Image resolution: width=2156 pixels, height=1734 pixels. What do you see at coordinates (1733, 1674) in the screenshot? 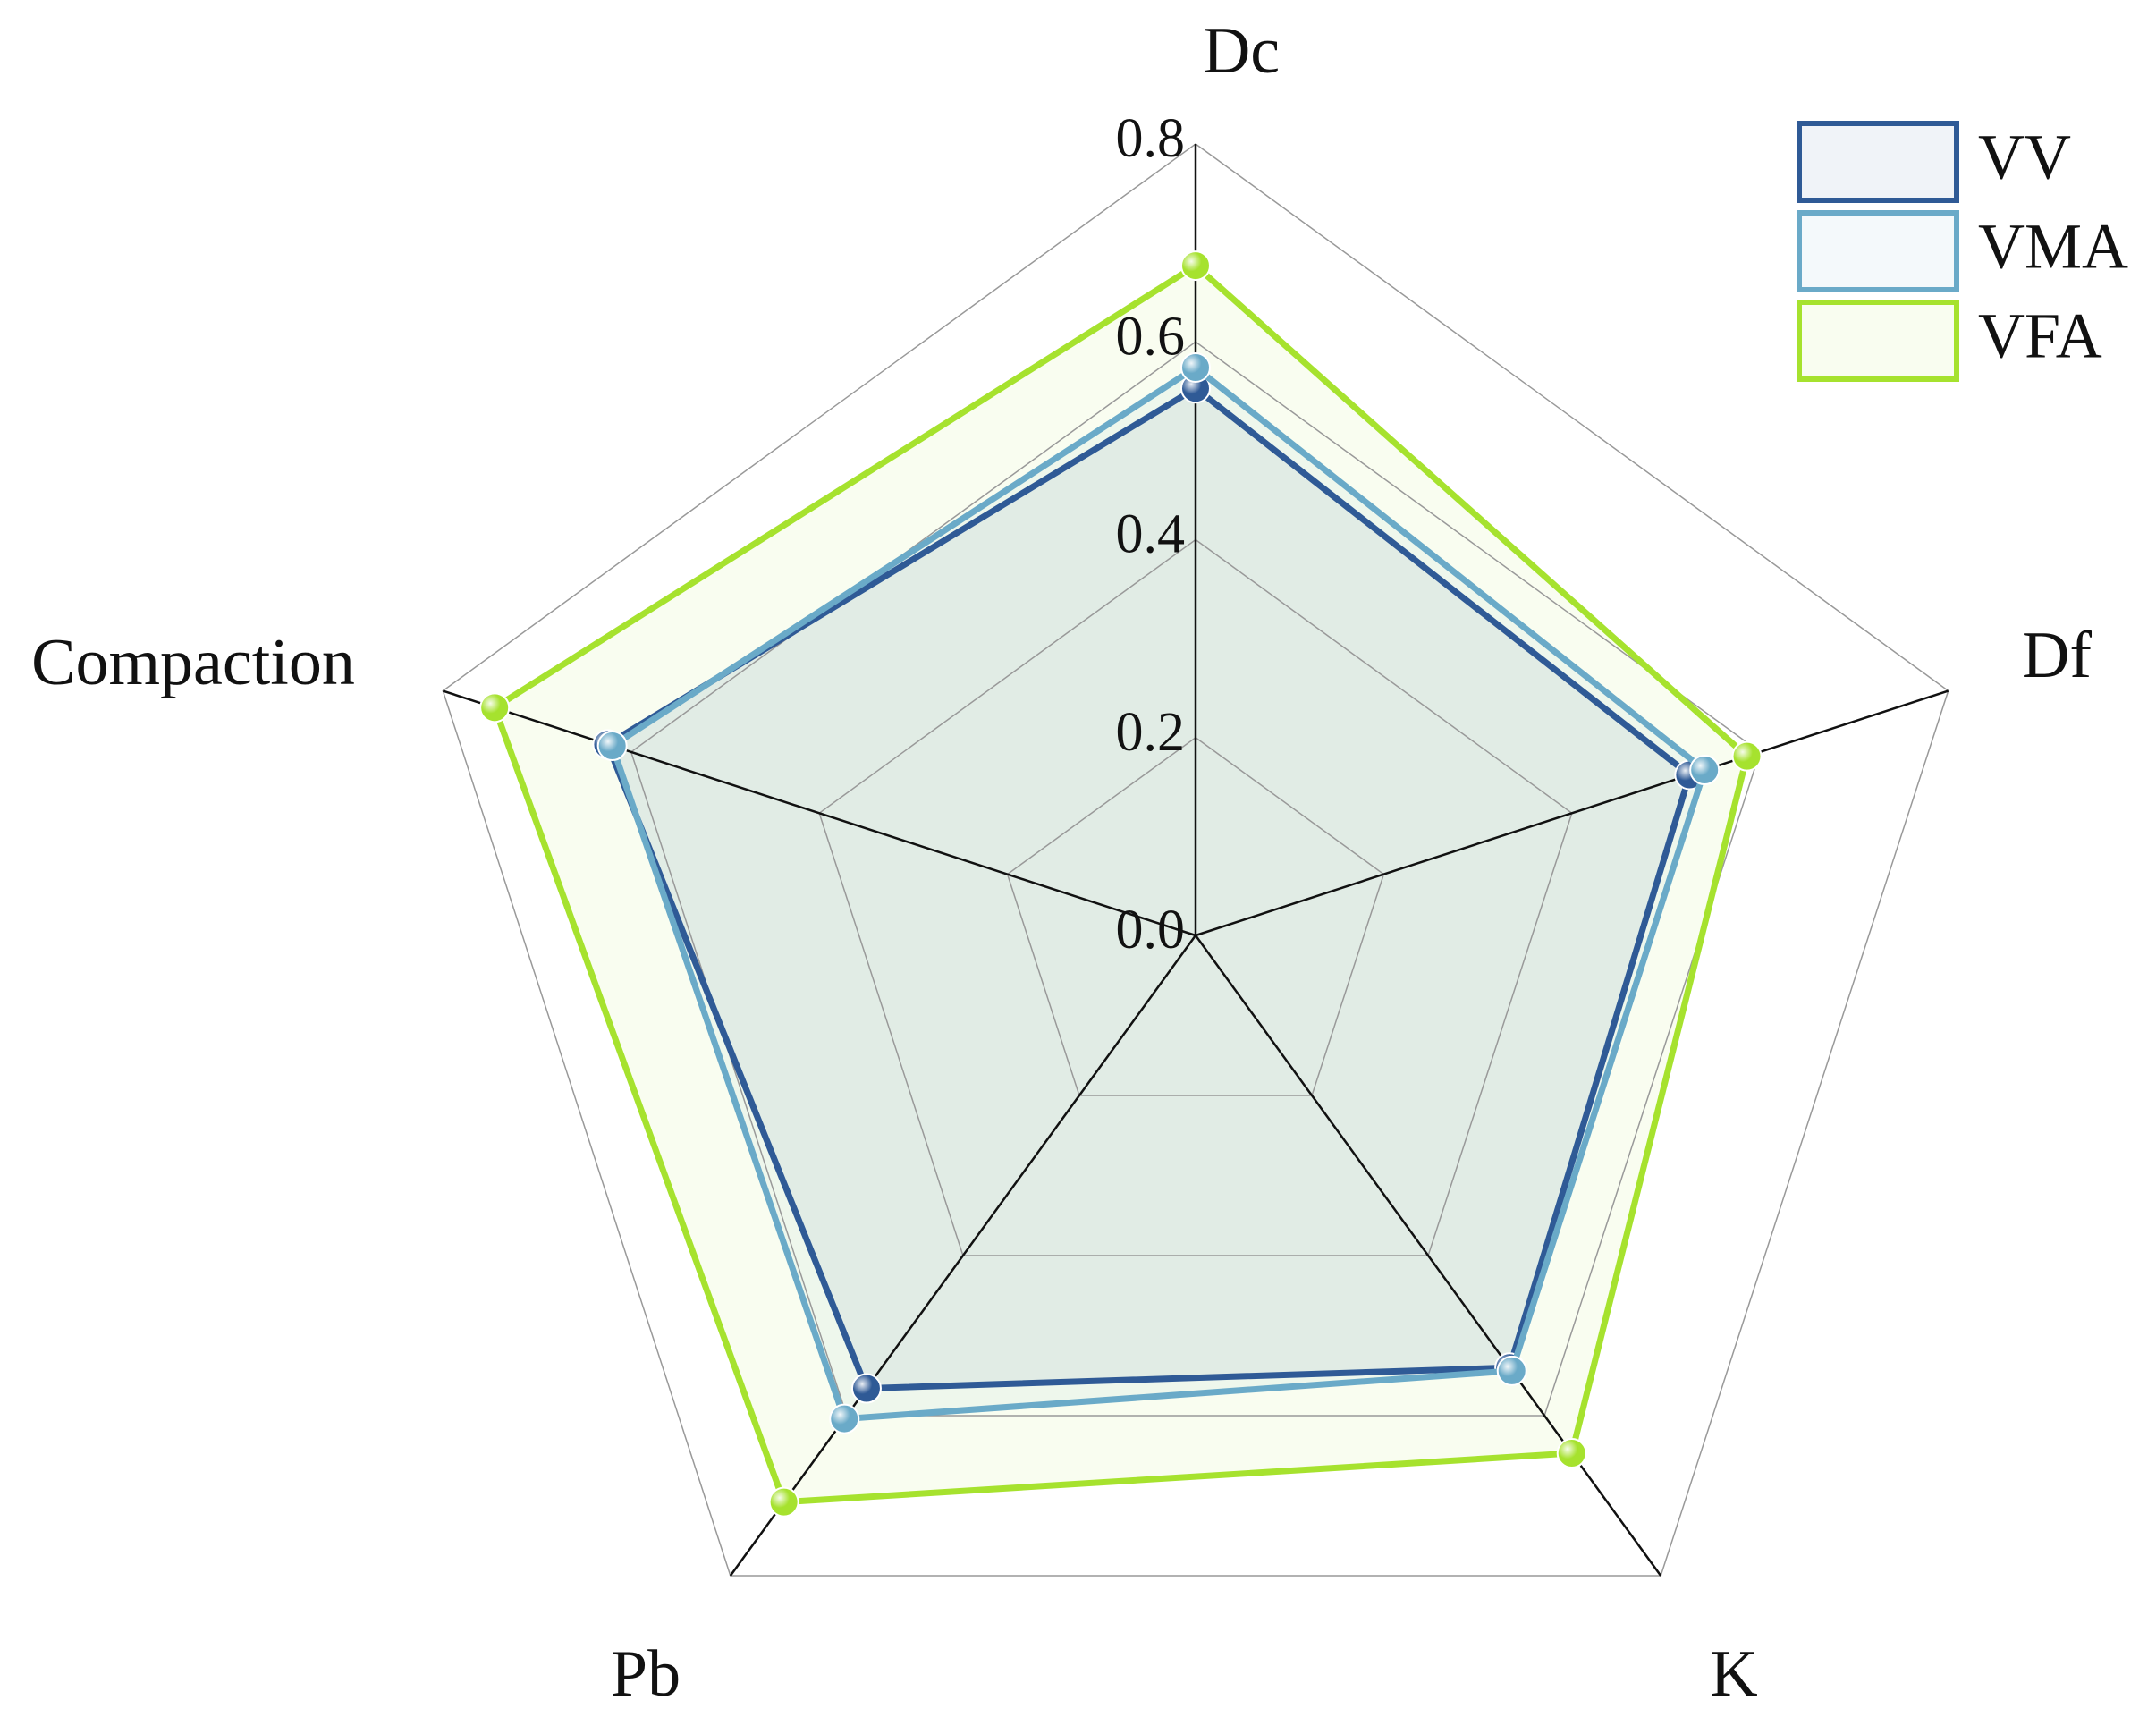
I see `category-label: K` at bounding box center [1733, 1674].